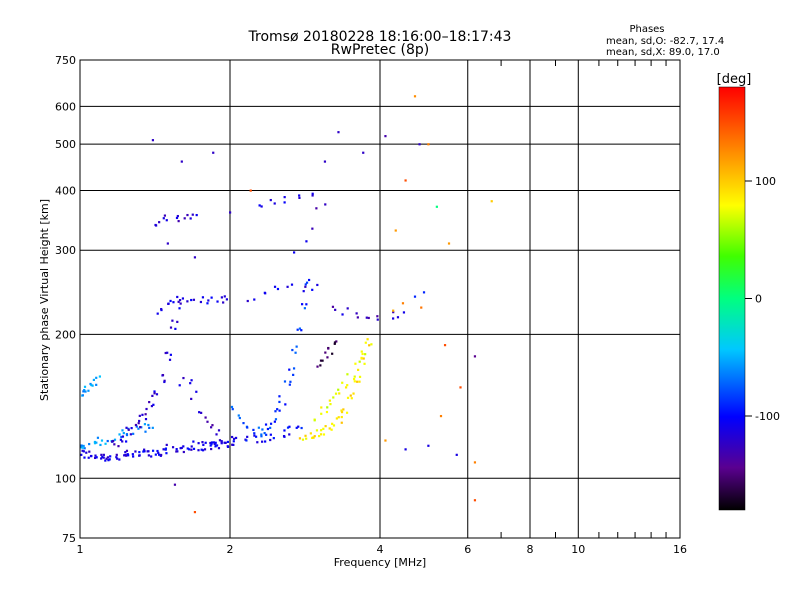  What do you see at coordinates (382, 549) in the screenshot?
I see `x-ticks: 1 2 4 6 8 10 16` at bounding box center [382, 549].